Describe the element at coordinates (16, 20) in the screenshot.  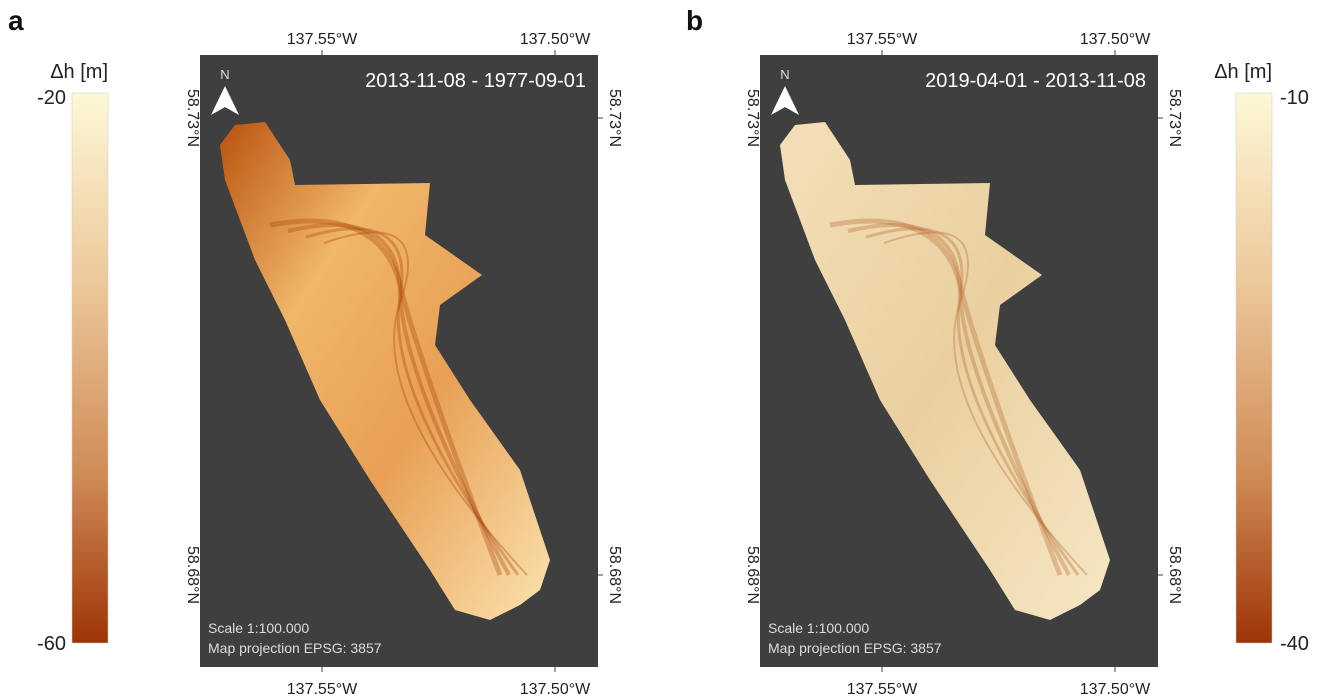
I see `panel-label: a` at that location.